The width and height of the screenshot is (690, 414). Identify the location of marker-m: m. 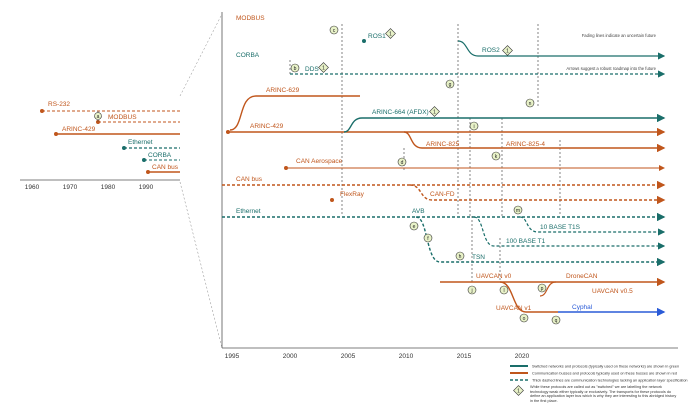
(518, 210).